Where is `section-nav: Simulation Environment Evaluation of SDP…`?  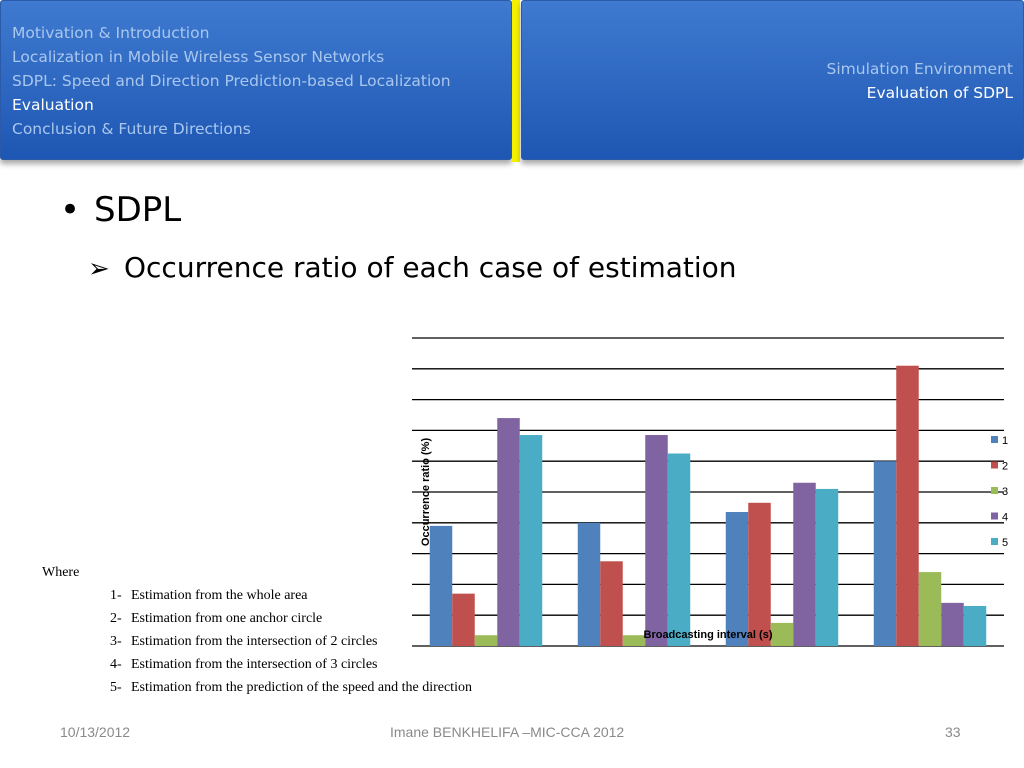
section-nav: Simulation Environment Evaluation of SDP… is located at coordinates (920, 81).